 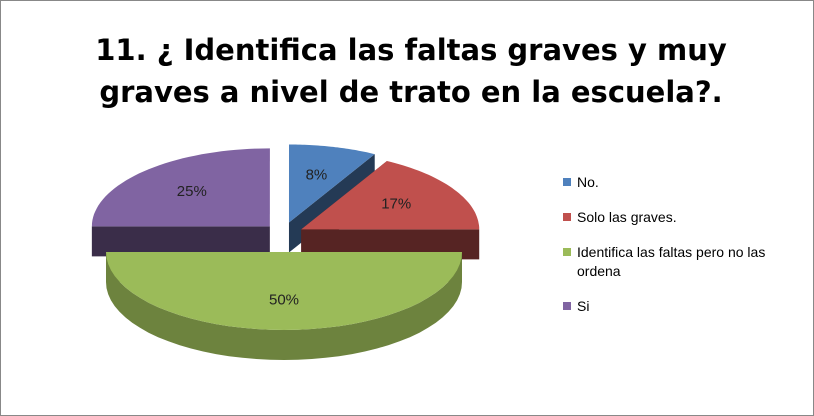 I want to click on data-label: 8%, so click(x=317, y=175).